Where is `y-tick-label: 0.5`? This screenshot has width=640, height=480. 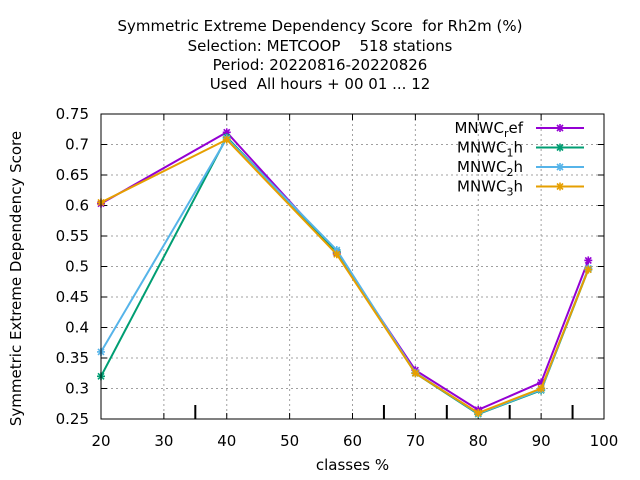 y-tick-label: 0.5 is located at coordinates (77, 267).